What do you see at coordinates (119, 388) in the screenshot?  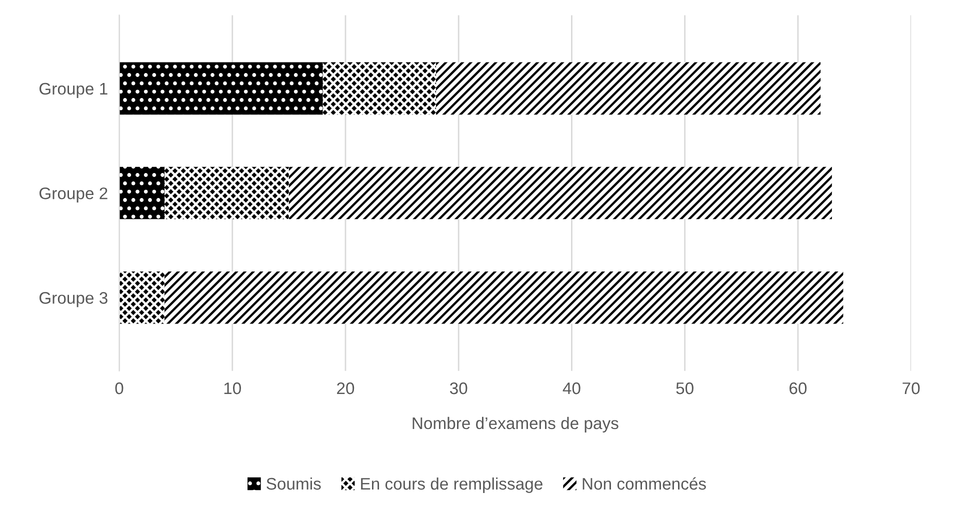 I see `x-tick-label: 0` at bounding box center [119, 388].